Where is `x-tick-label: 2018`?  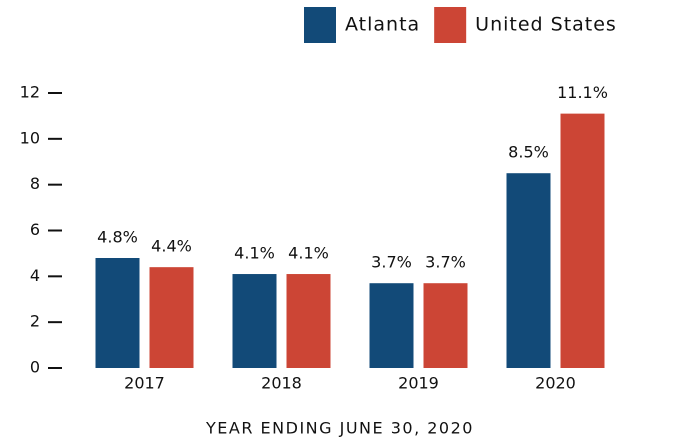 x-tick-label: 2018 is located at coordinates (281, 383).